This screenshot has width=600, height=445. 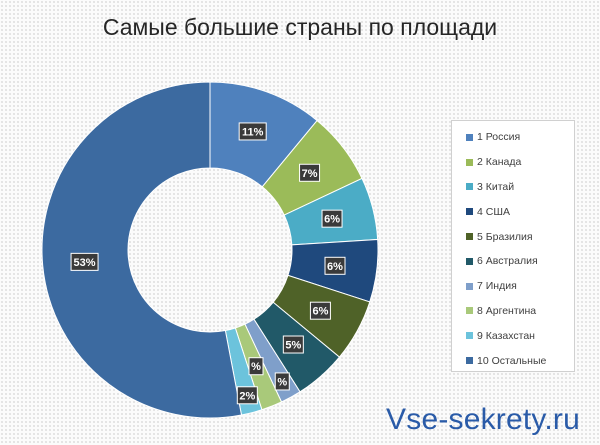 What do you see at coordinates (493, 211) in the screenshot?
I see `legend-label: 4 США` at bounding box center [493, 211].